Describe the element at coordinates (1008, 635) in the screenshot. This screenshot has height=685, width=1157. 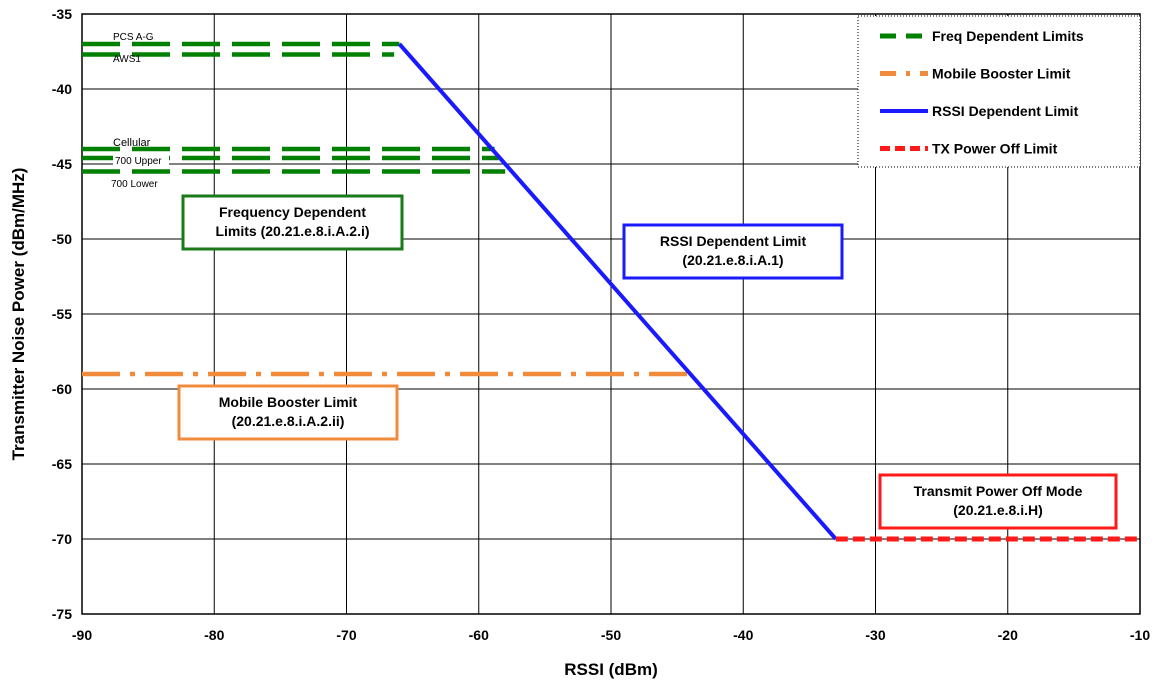
I see `x-tick-label: -20` at that location.